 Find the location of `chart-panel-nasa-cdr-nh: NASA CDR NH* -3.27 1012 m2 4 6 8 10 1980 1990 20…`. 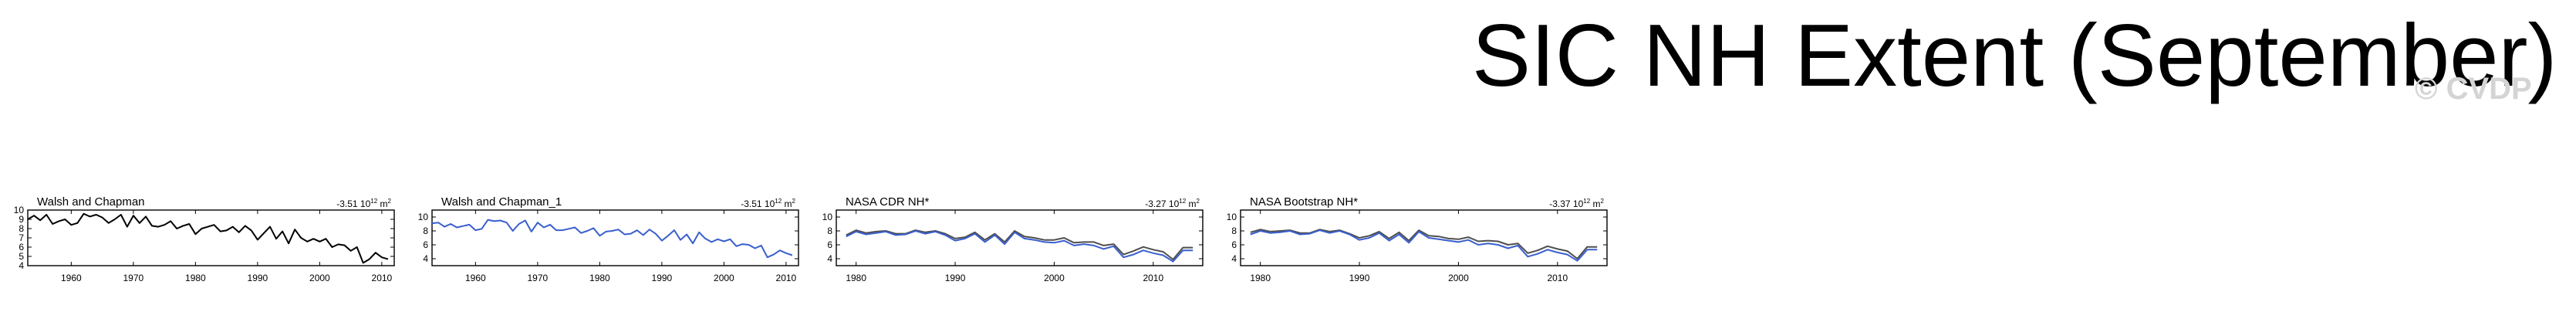

chart-panel-nasa-cdr-nh: NASA CDR NH* -3.27 1012 m2 4 6 8 10 1980 1990 20… is located at coordinates (1013, 239).